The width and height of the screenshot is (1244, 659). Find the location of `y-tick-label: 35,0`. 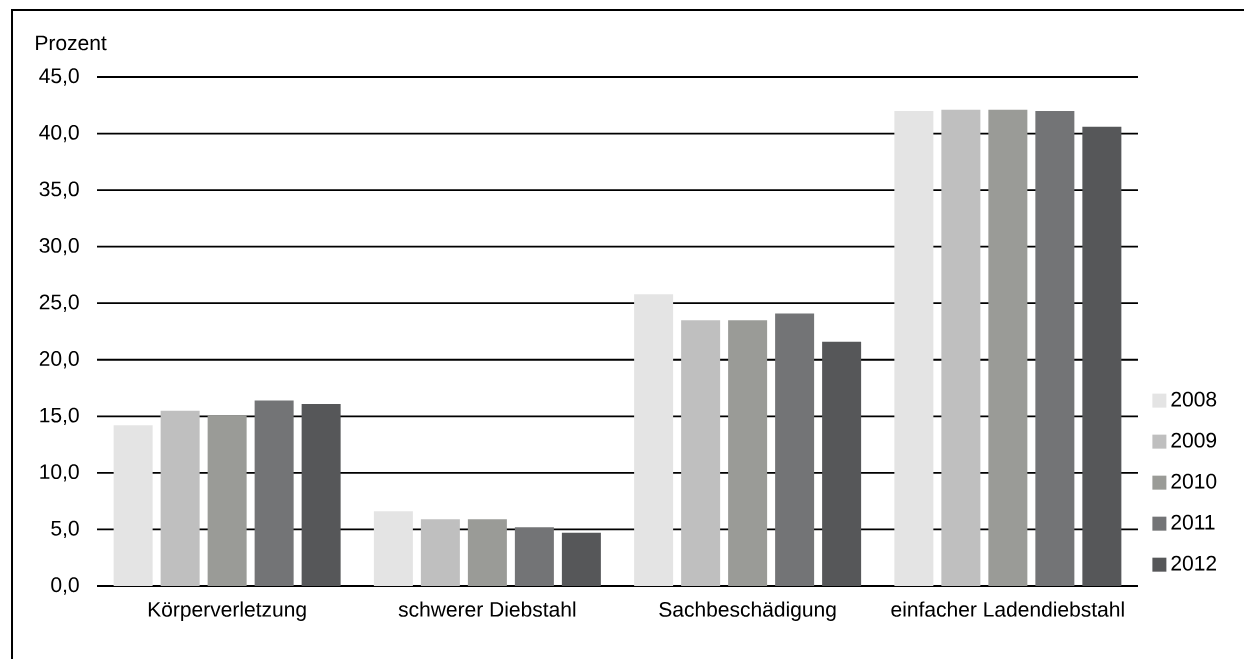

y-tick-label: 35,0 is located at coordinates (59, 190).